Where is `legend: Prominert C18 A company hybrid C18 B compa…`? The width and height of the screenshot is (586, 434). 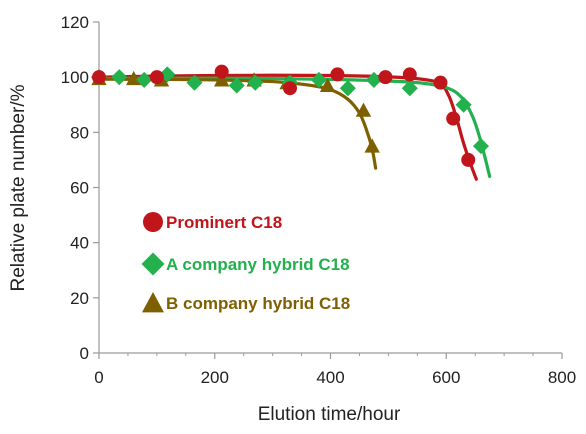
legend: Prominert C18 A company hybrid C18 B compa… is located at coordinates (245, 262).